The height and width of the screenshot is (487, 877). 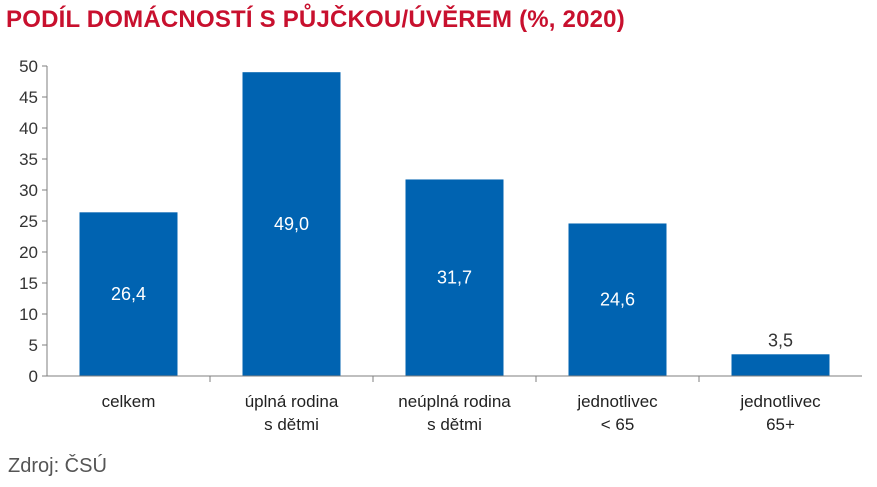 I want to click on y-tick-label: 5, so click(x=33, y=345).